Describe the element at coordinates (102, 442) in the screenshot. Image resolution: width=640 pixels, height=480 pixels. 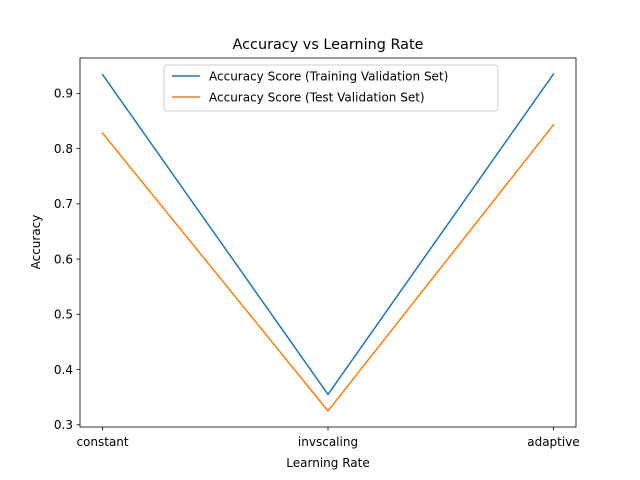
I see `x-tick-label-constant: constant` at that location.